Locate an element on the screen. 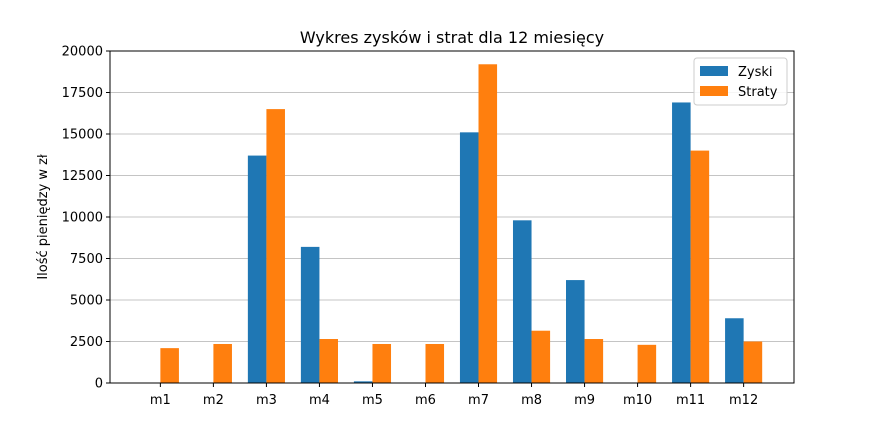 The image size is (881, 434). bar-straty-m4 is located at coordinates (328, 361).